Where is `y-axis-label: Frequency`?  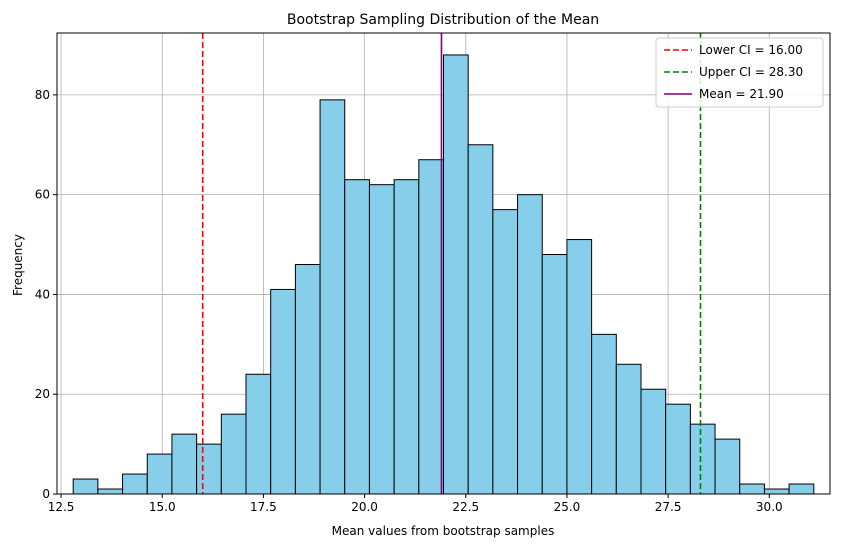
y-axis-label: Frequency is located at coordinates (18, 265).